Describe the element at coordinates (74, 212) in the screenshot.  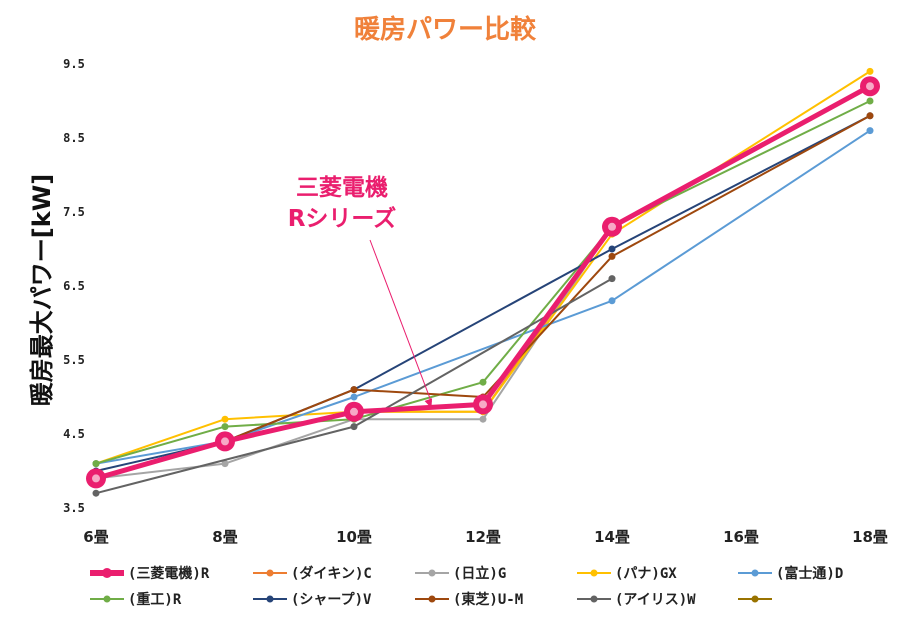
I see `y-tick-label: 7.5` at that location.